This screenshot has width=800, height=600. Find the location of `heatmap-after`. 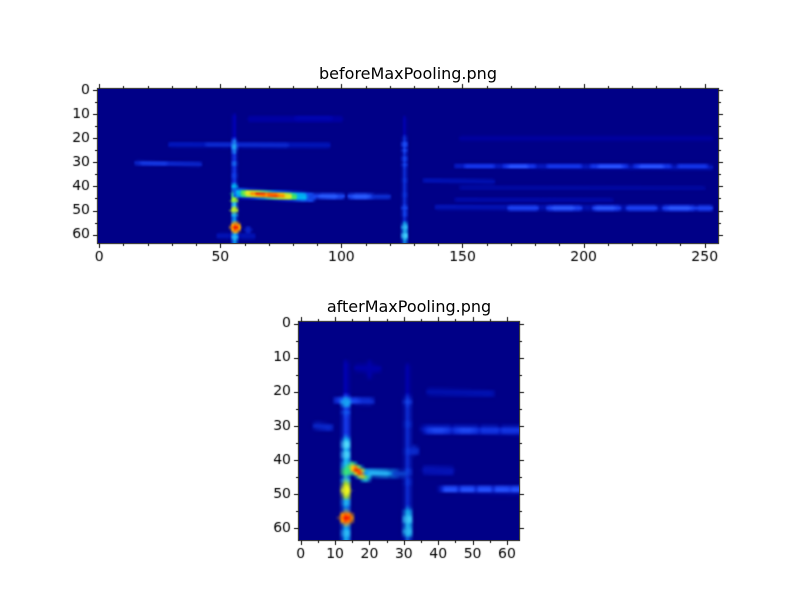

heatmap-after is located at coordinates (409, 431).